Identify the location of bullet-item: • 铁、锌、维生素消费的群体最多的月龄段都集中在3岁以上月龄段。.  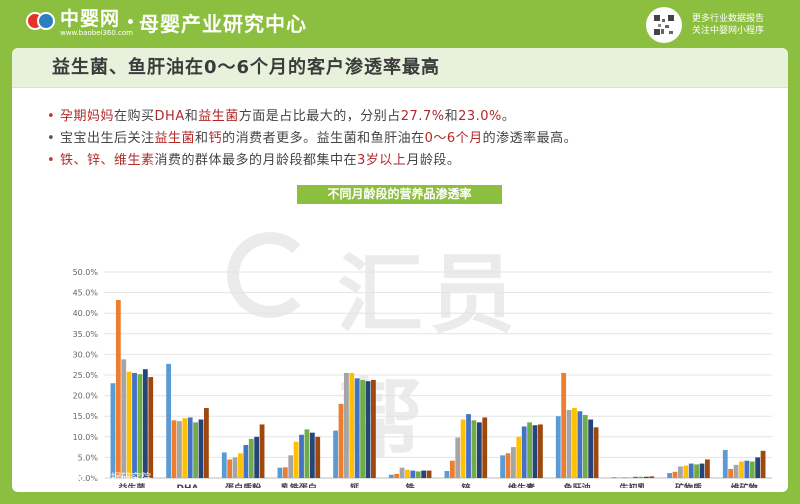
(312, 161).